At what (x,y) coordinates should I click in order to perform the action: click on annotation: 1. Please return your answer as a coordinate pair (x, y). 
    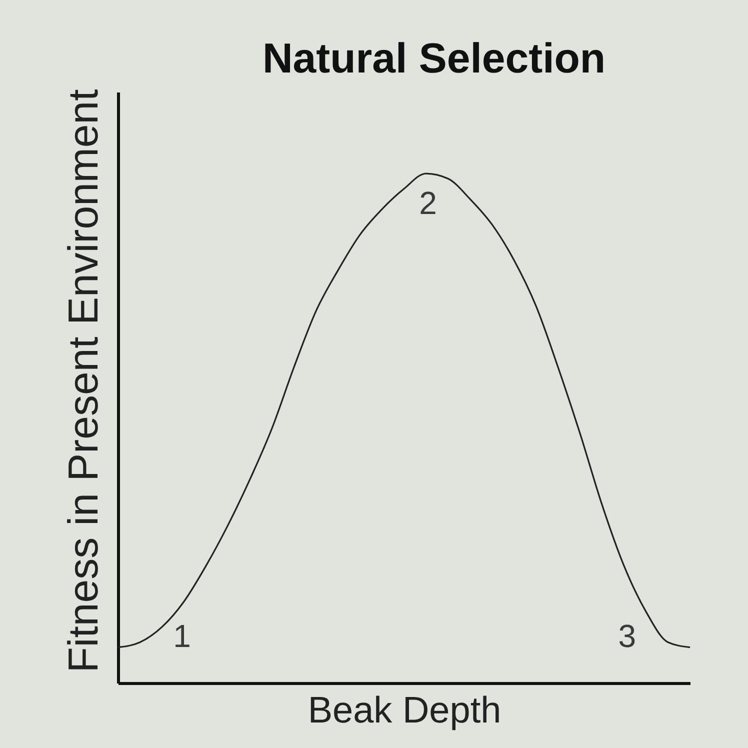
    Looking at the image, I should click on (182, 636).